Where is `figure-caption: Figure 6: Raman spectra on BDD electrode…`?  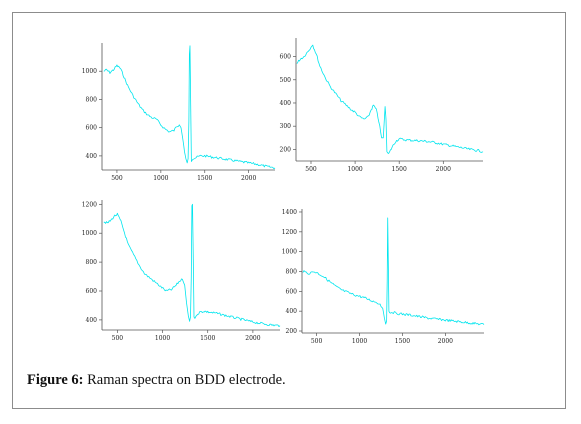
figure-caption: Figure 6: Raman spectra on BDD electrode… is located at coordinates (156, 380).